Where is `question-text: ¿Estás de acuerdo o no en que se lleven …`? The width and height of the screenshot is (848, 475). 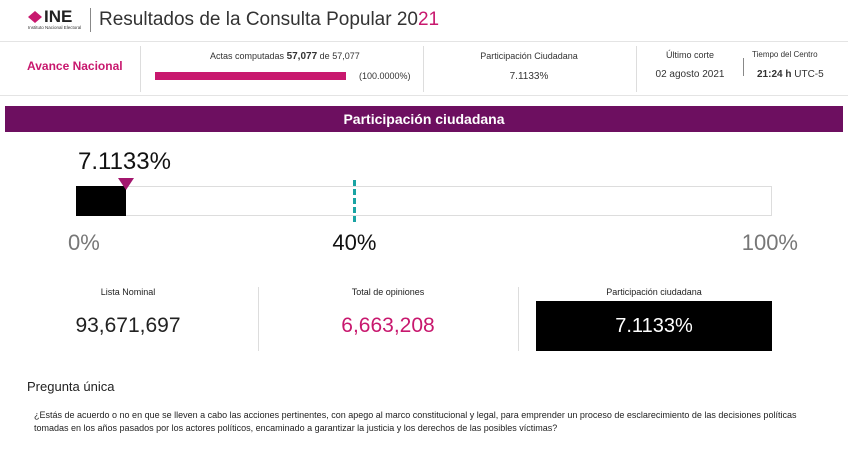 question-text: ¿Estás de acuerdo o no en que se lleven … is located at coordinates (415, 421).